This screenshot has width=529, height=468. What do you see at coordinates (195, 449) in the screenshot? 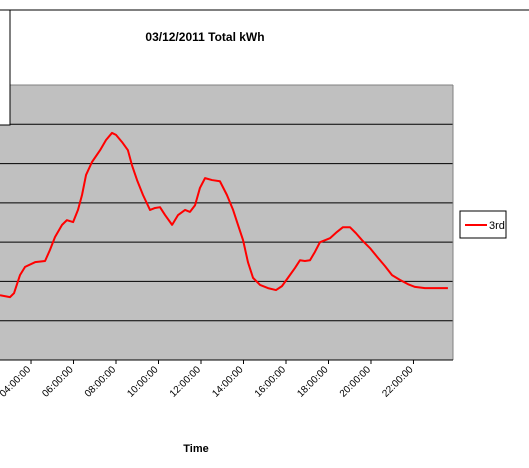
I see `x-axis-title: Time` at bounding box center [195, 449].